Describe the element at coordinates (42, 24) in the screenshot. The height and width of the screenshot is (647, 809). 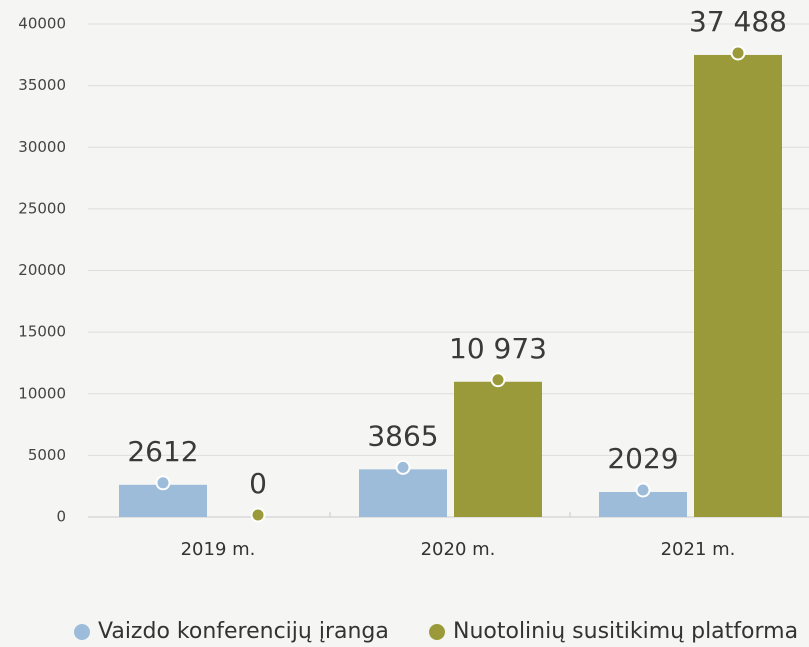
I see `y-tick-label: 40000` at that location.